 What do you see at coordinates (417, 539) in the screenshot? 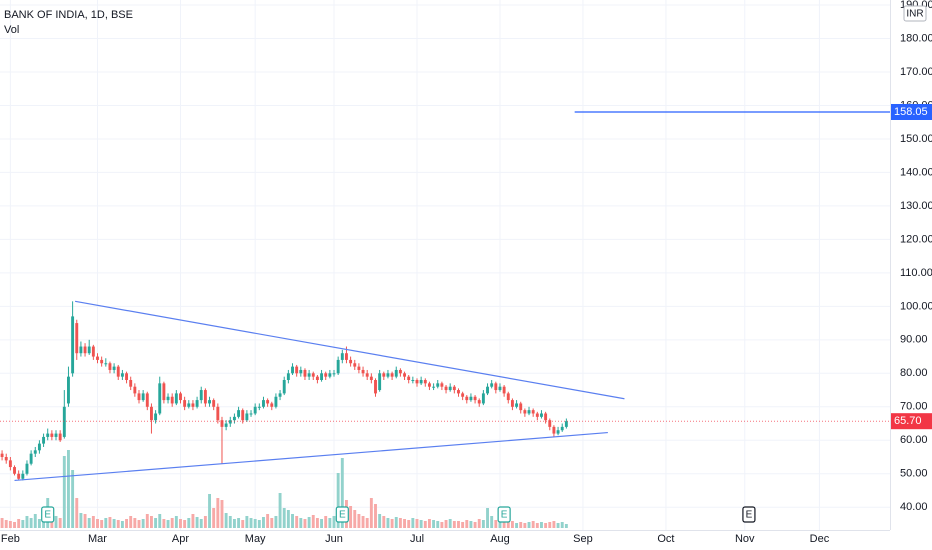
I see `x-tick-label: Jul` at bounding box center [417, 539].